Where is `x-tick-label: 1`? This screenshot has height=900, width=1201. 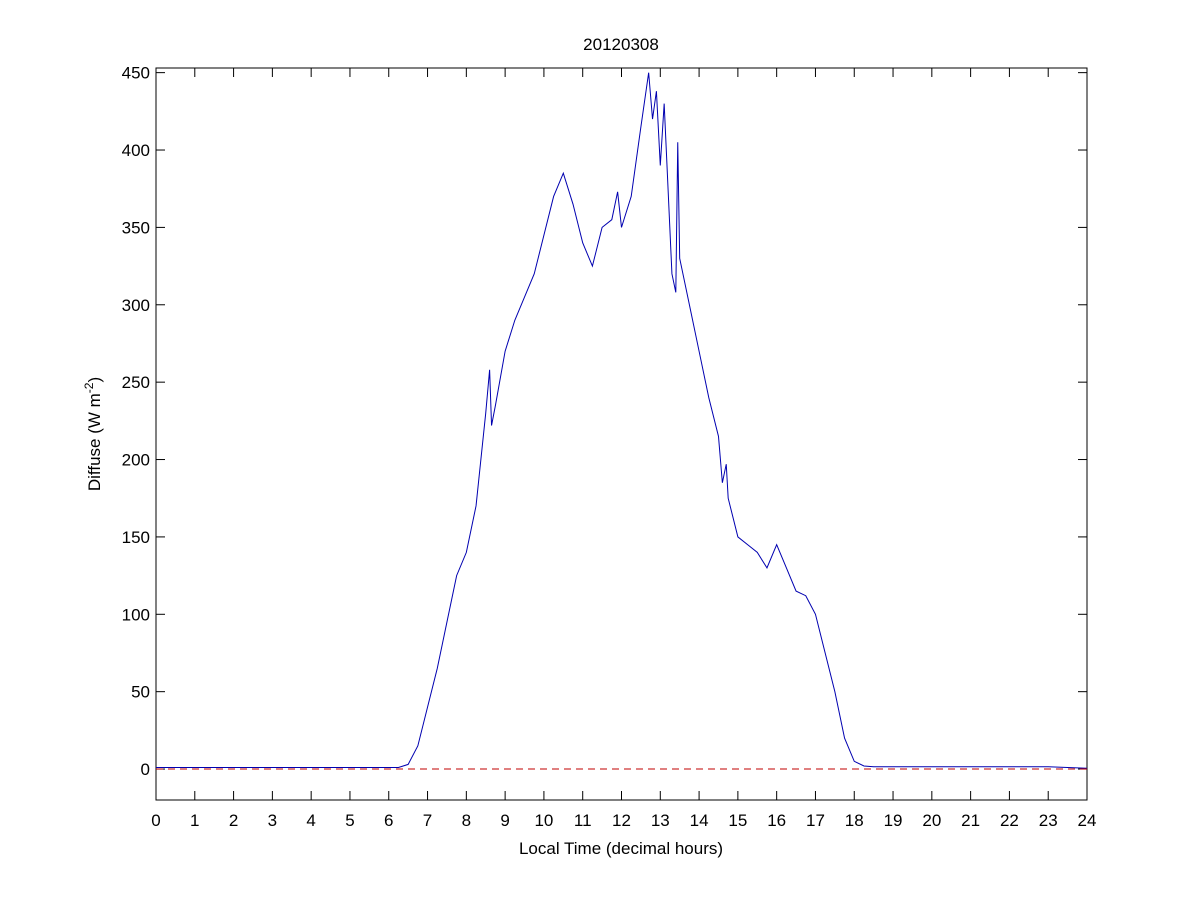
x-tick-label: 1 is located at coordinates (194, 820).